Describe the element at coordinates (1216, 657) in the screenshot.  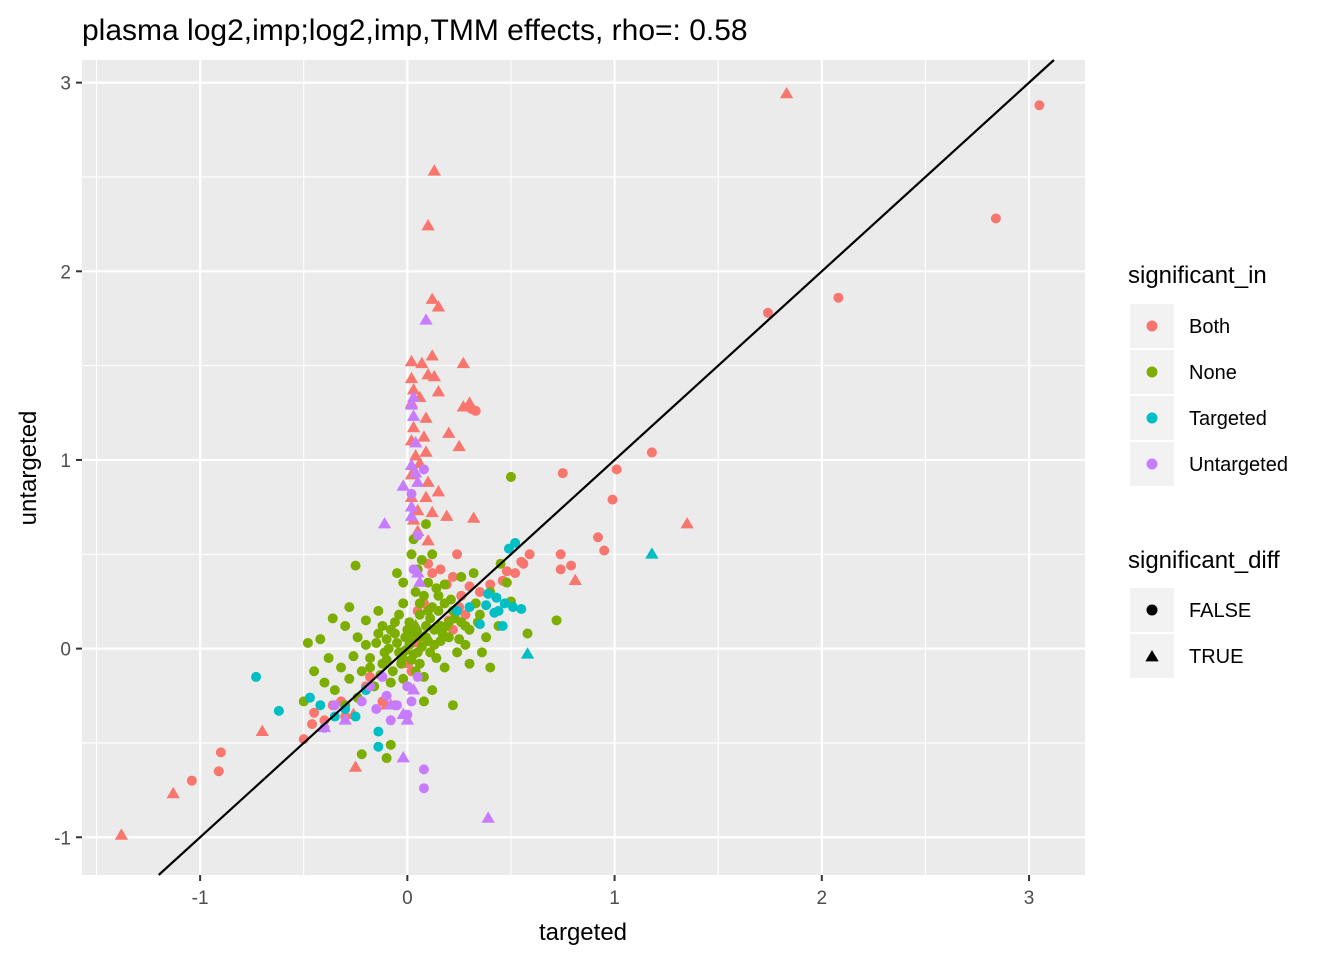
I see `legend-label-true: TRUE` at that location.